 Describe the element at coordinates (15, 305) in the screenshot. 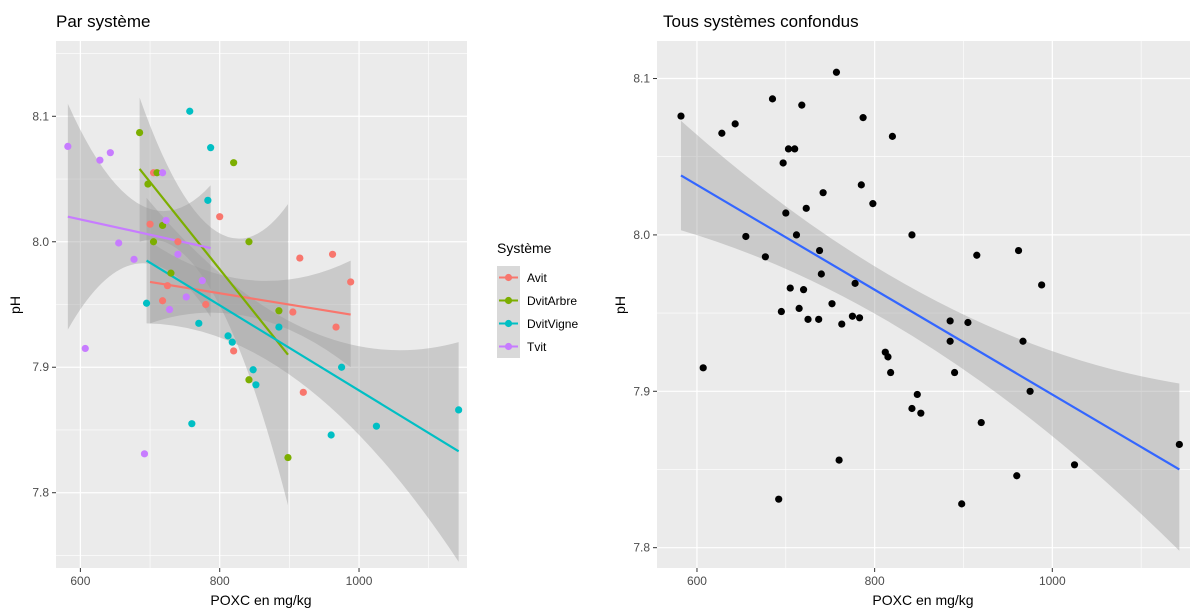

I see `y-axis-title-left: pH` at that location.